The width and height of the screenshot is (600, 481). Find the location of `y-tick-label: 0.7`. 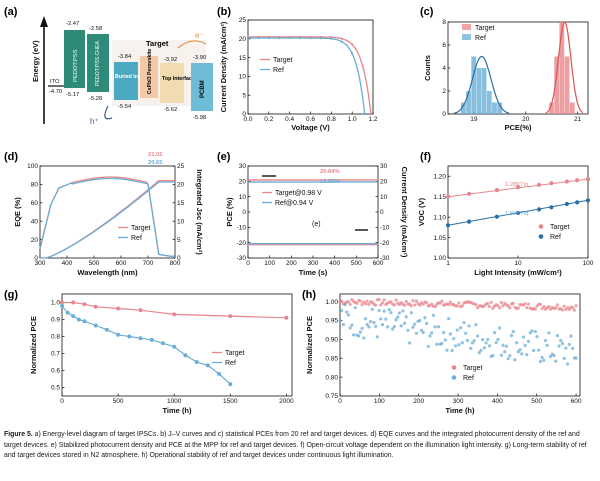

y-tick-label: 0.7 is located at coordinates (55, 354).